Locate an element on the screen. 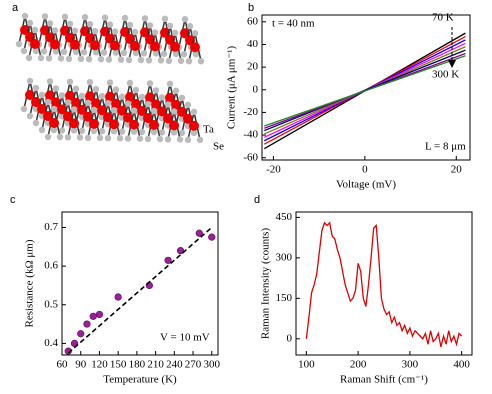  y-tick-label: -20 is located at coordinates (250, 112).